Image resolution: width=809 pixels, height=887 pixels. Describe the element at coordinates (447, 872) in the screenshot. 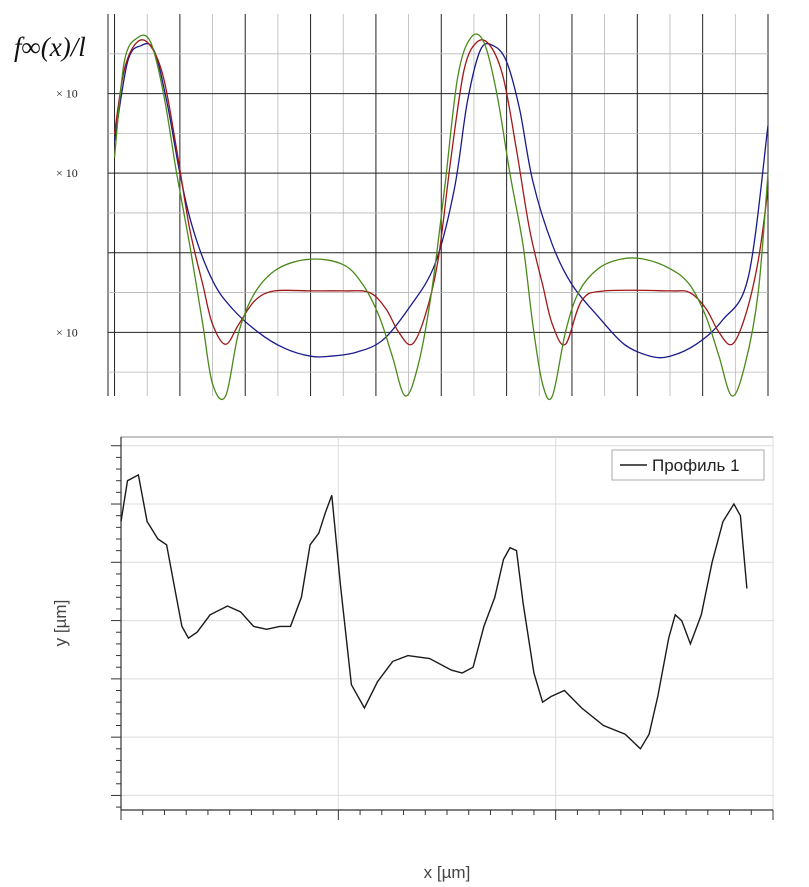

I see `bottom-x-axis-label: x [µm]` at that location.